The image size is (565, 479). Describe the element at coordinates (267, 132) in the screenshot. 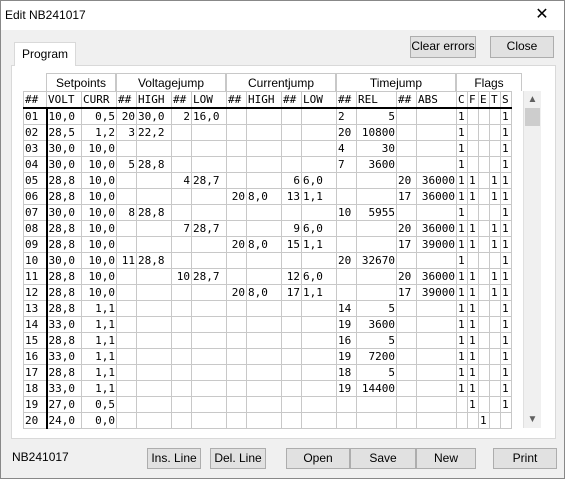

I see `table-row: 02 28,5 1,2 3 22,2 20 10800 1 1` at that location.